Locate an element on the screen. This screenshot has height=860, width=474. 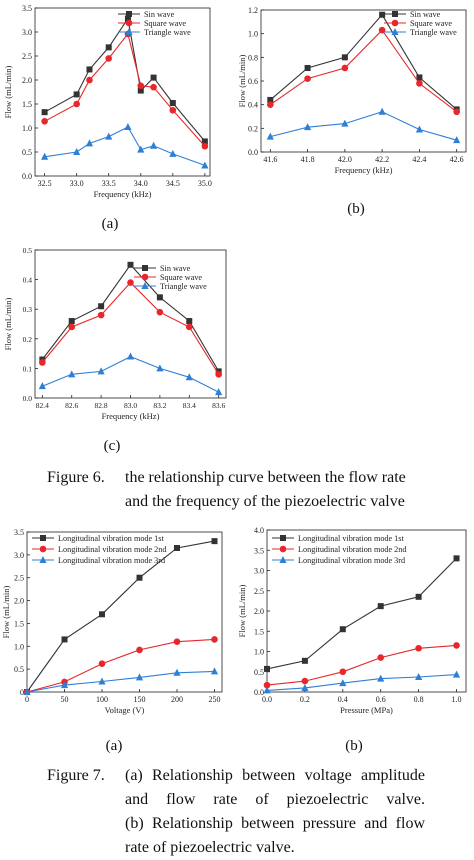
legend-label: Longitudinal vibration mode 3rd is located at coordinates (111, 560).